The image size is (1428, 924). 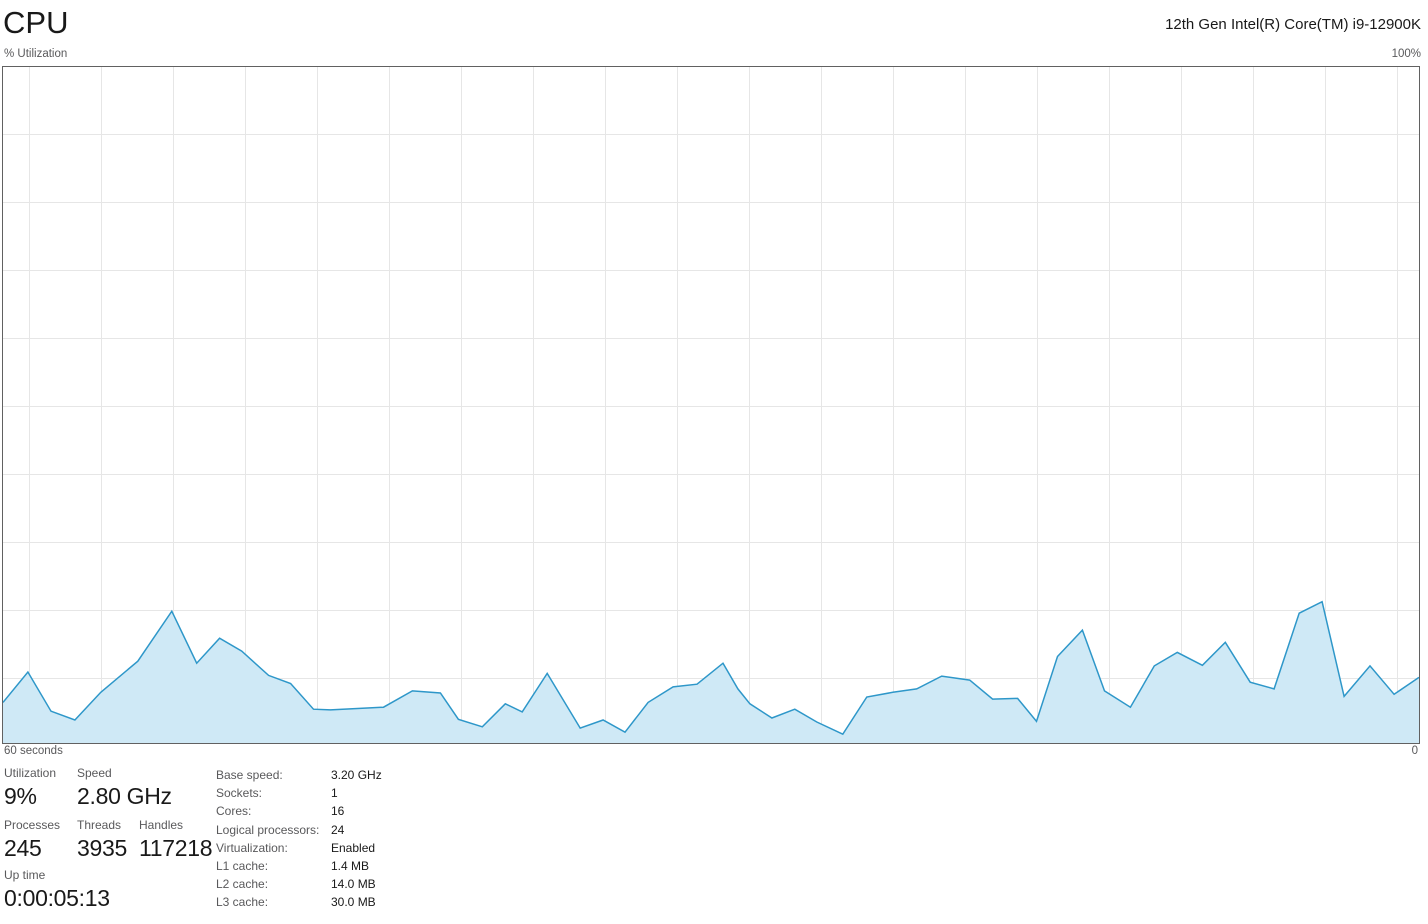 What do you see at coordinates (57, 898) in the screenshot?
I see `uptime-value: 0:00:05:13` at bounding box center [57, 898].